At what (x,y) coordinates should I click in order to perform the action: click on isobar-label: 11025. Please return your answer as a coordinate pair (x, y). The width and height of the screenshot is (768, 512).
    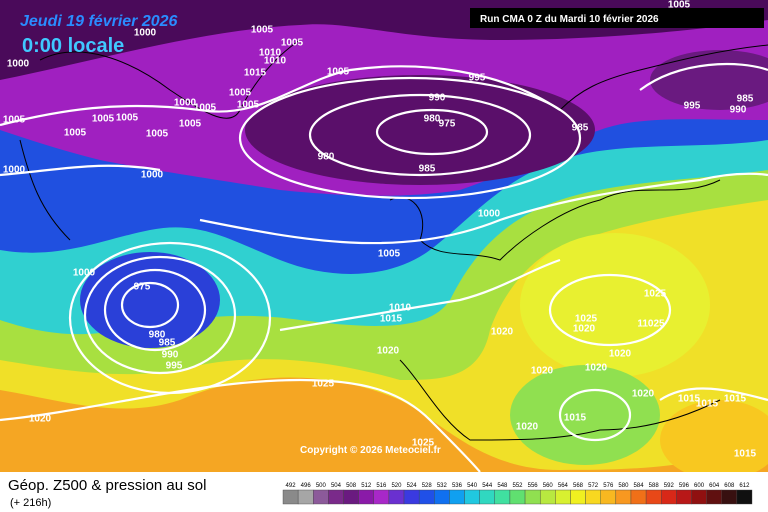
    Looking at the image, I should click on (651, 324).